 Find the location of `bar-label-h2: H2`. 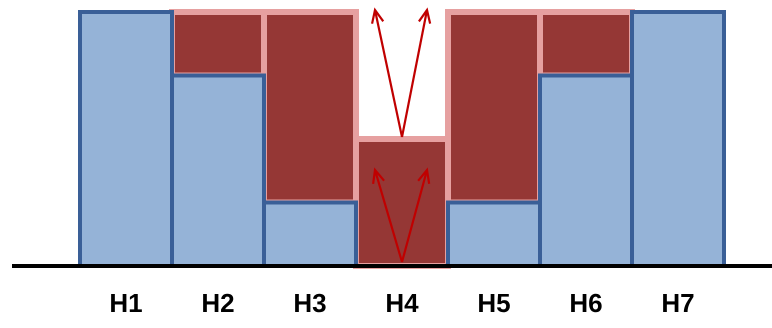

bar-label-h2: H2 is located at coordinates (217, 303).